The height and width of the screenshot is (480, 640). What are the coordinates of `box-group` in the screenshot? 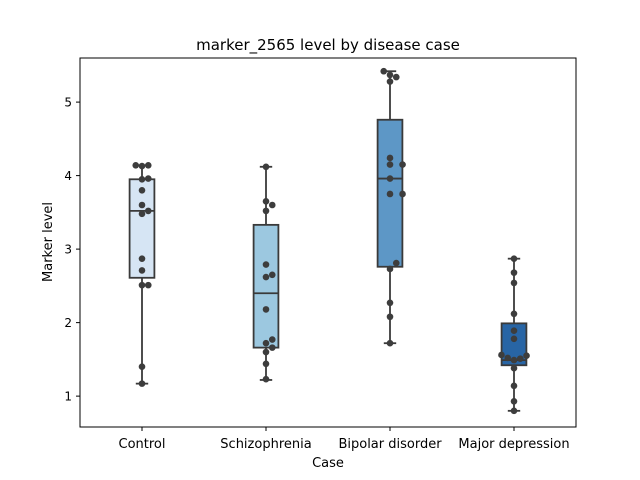 It's located at (266, 273).